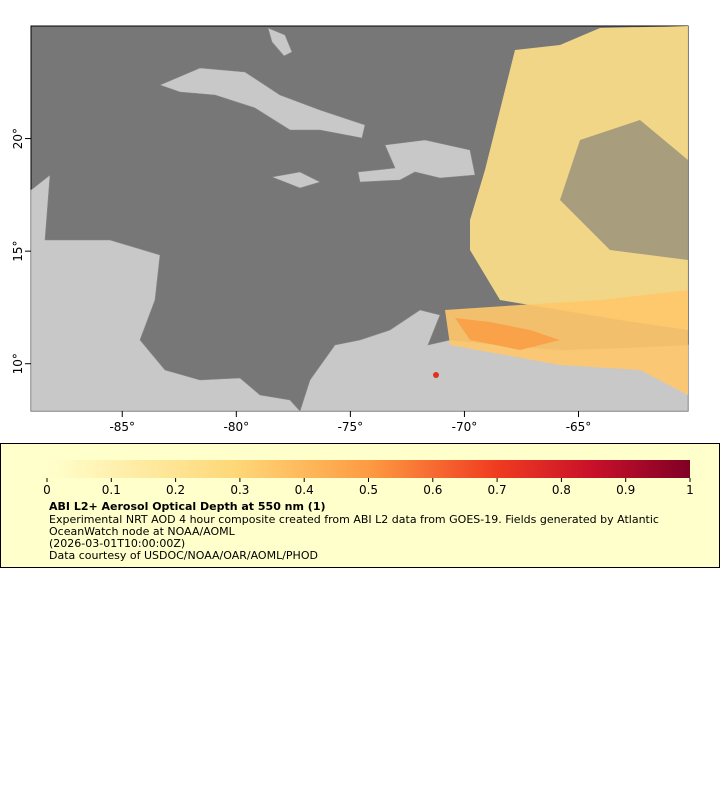  Describe the element at coordinates (18, 251) in the screenshot. I see `y-tick-label: 15°` at that location.